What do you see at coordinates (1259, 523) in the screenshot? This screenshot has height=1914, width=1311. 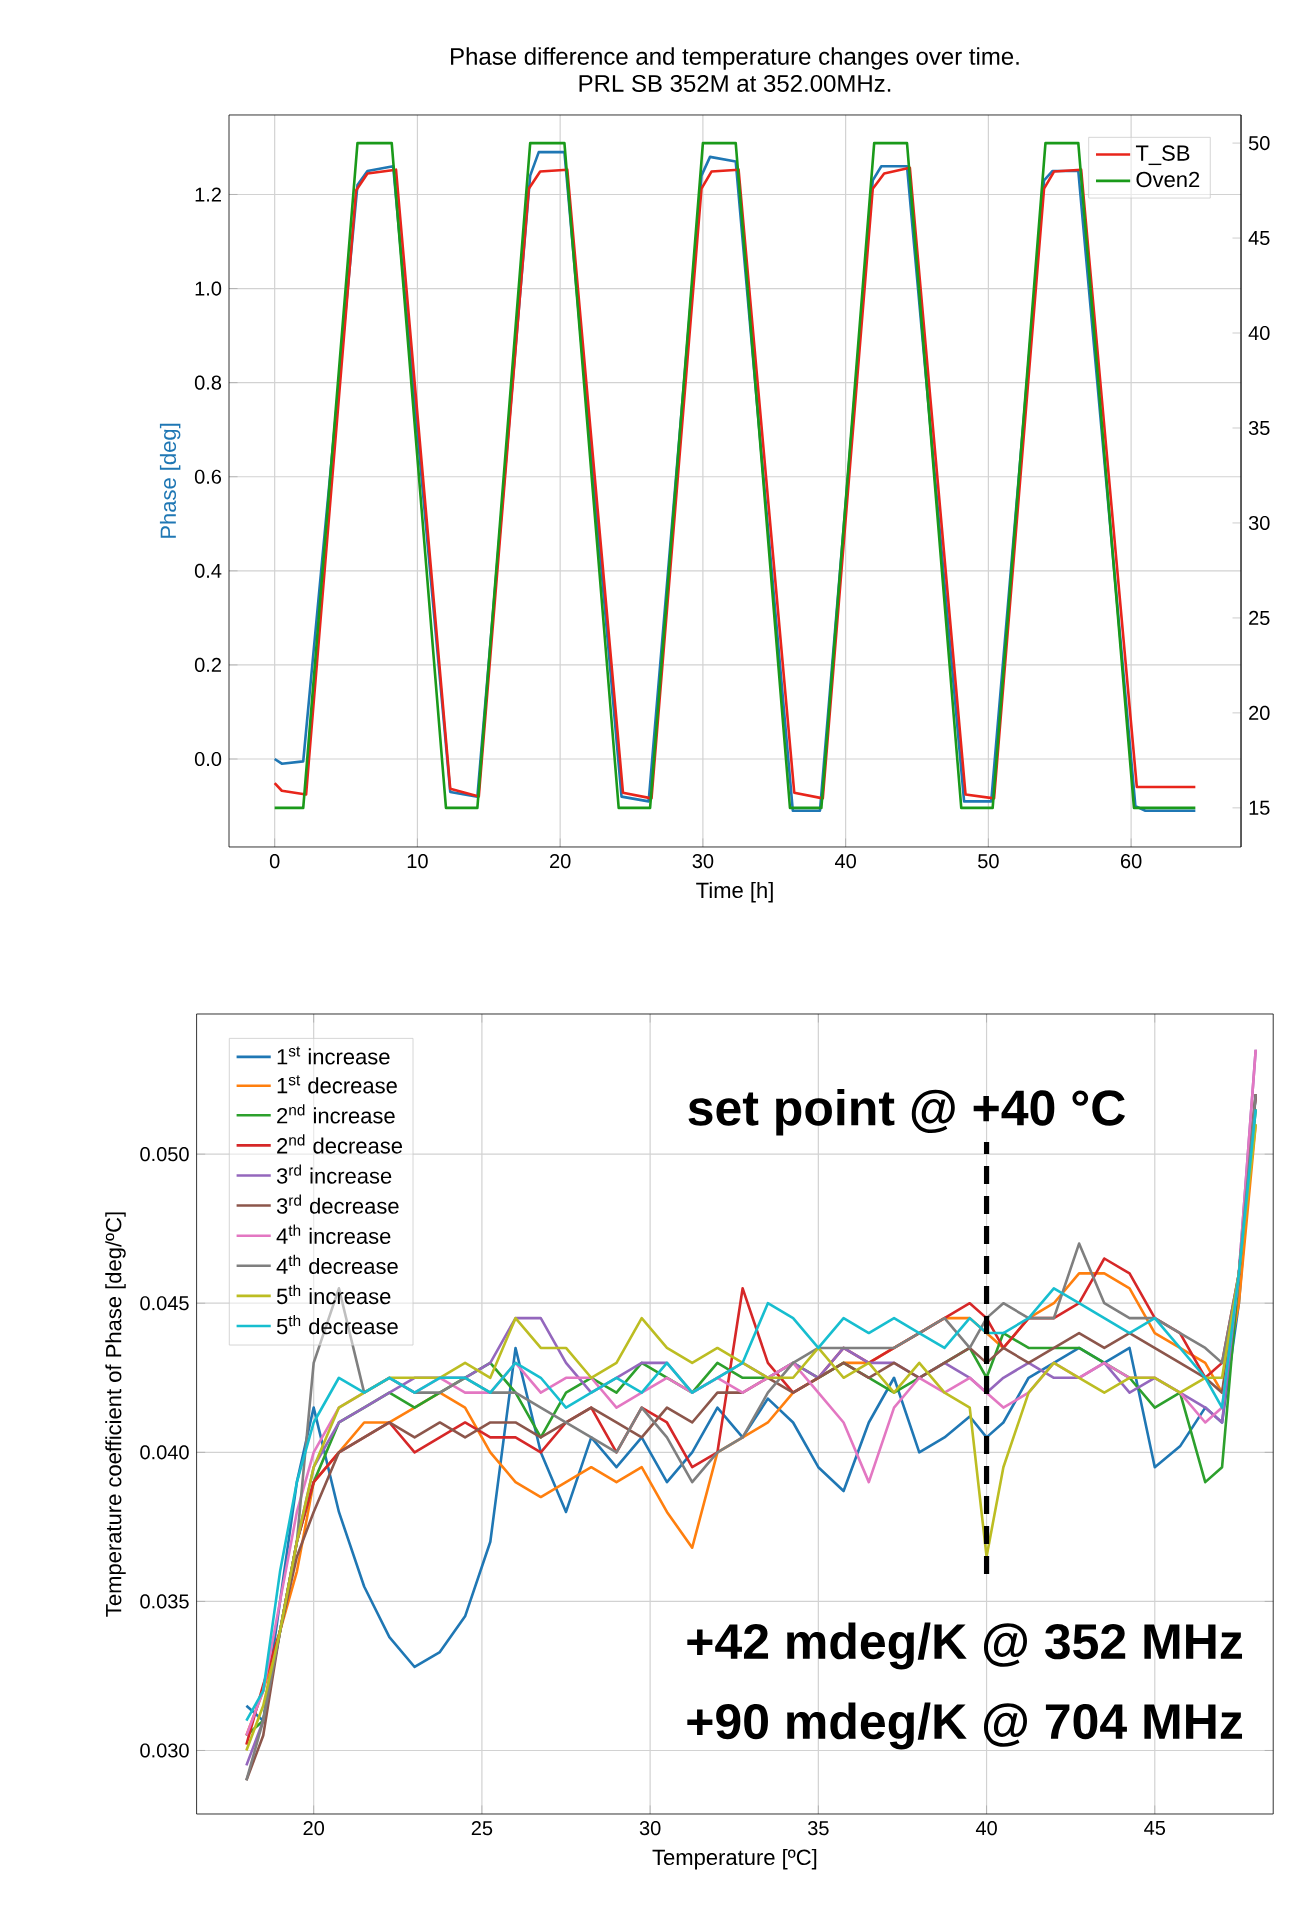 I see `y2-tick-label: 30` at bounding box center [1259, 523].